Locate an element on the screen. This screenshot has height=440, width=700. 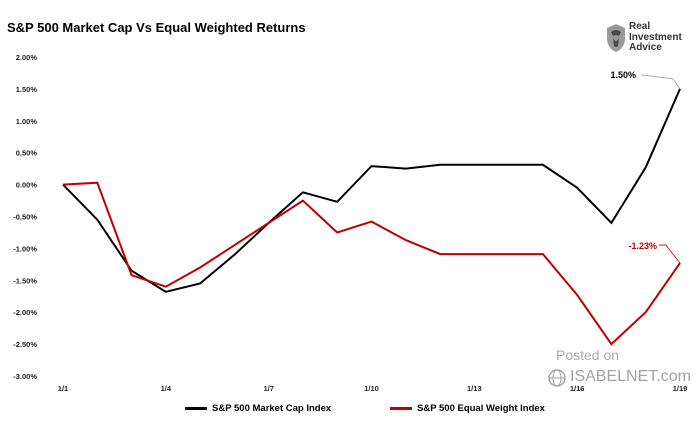
y-tick-label: 2.00% is located at coordinates (27, 57).